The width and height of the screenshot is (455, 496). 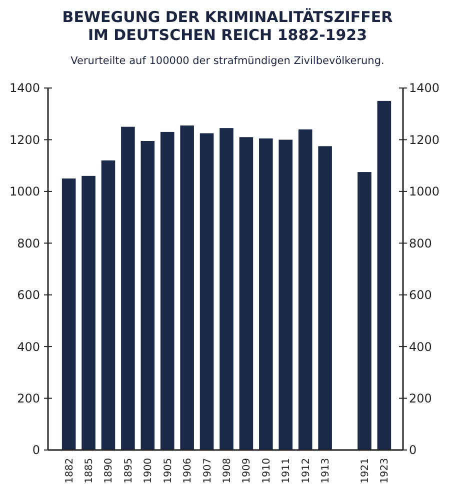 I want to click on y2-tick-label: 1000, so click(x=424, y=191).